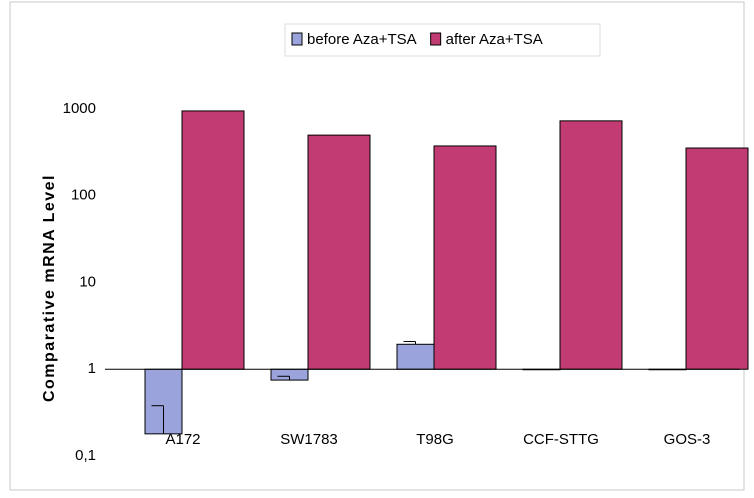 Image resolution: width=754 pixels, height=498 pixels. I want to click on y-tick-label: 1, so click(92, 368).